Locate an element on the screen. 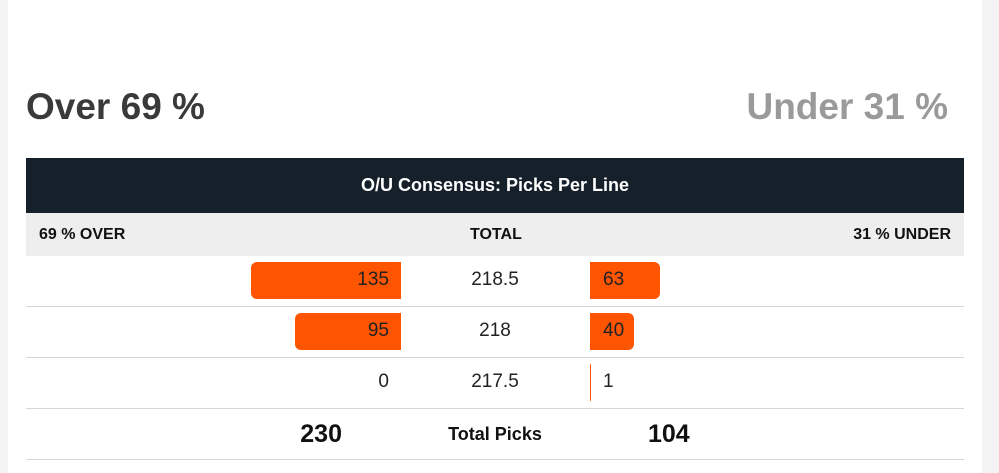 The image size is (999, 473). under-picks-count: 63 is located at coordinates (614, 279).